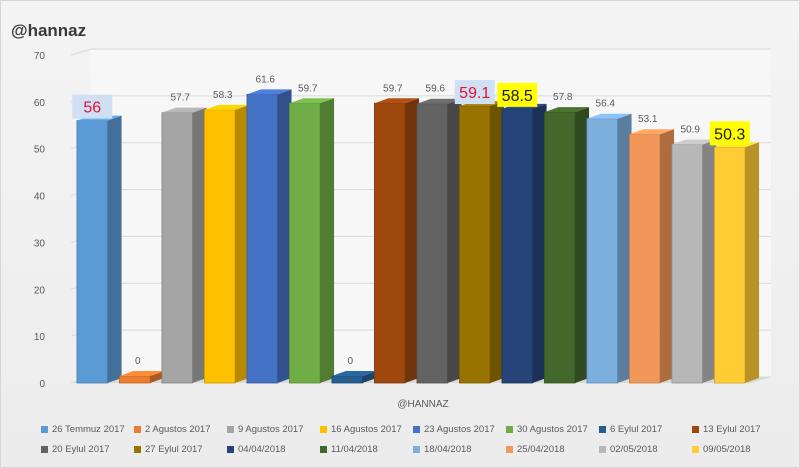 The image size is (800, 468). I want to click on legend-item: 20 Eylul 2017, so click(85, 449).